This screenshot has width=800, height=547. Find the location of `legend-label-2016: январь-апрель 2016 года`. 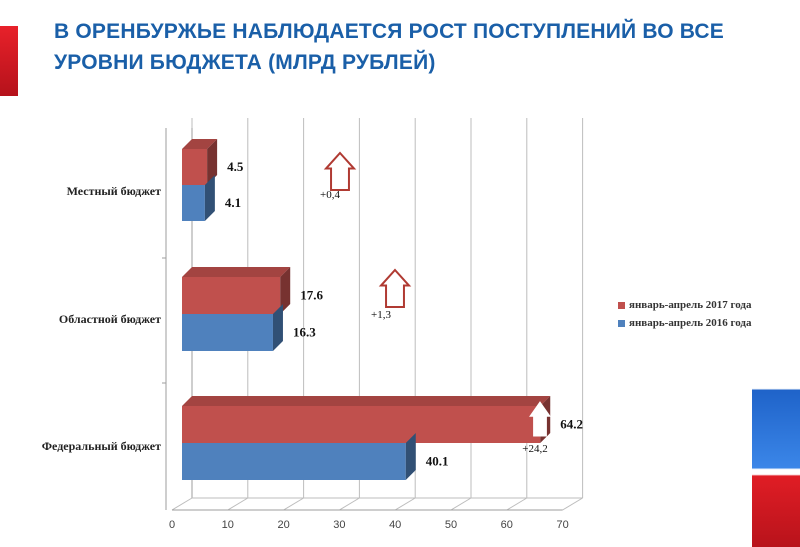

legend-label-2016: январь-апрель 2016 года is located at coordinates (690, 323).